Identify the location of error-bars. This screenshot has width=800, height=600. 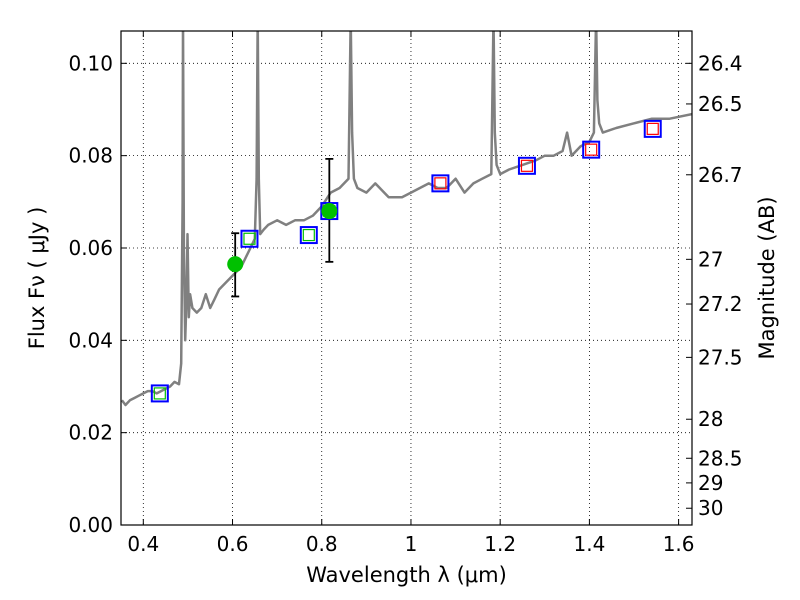
(282, 227).